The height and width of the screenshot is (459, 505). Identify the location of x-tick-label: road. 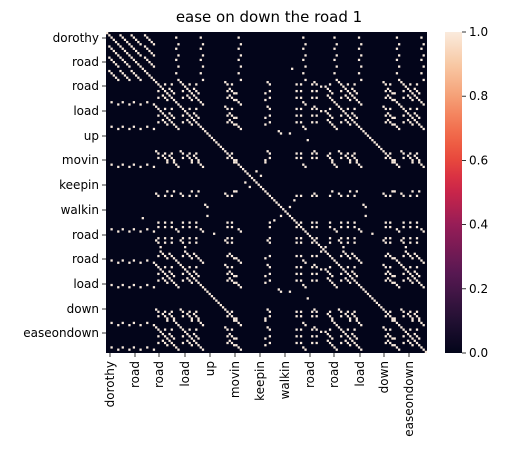
(159, 374).